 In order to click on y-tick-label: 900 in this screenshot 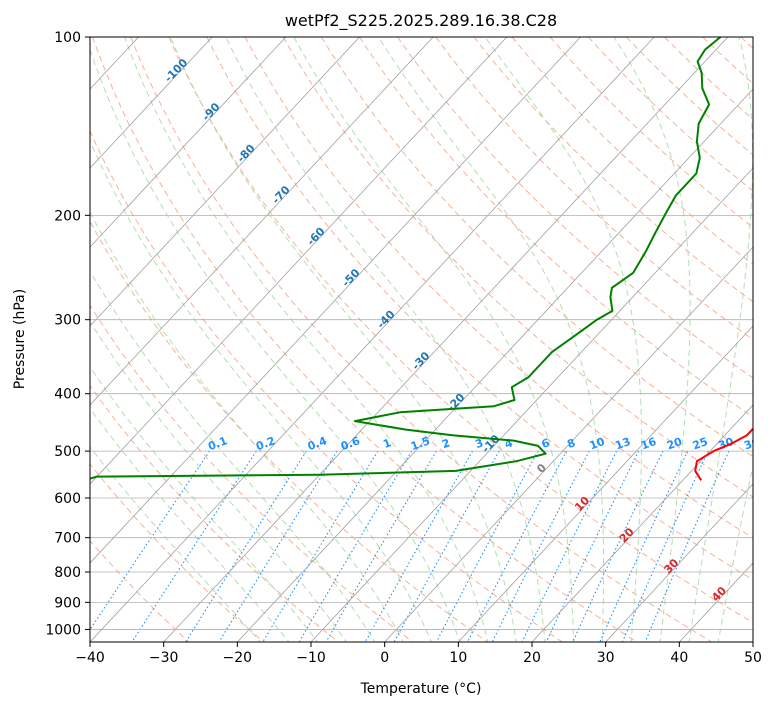, I will do `click(67, 603)`.